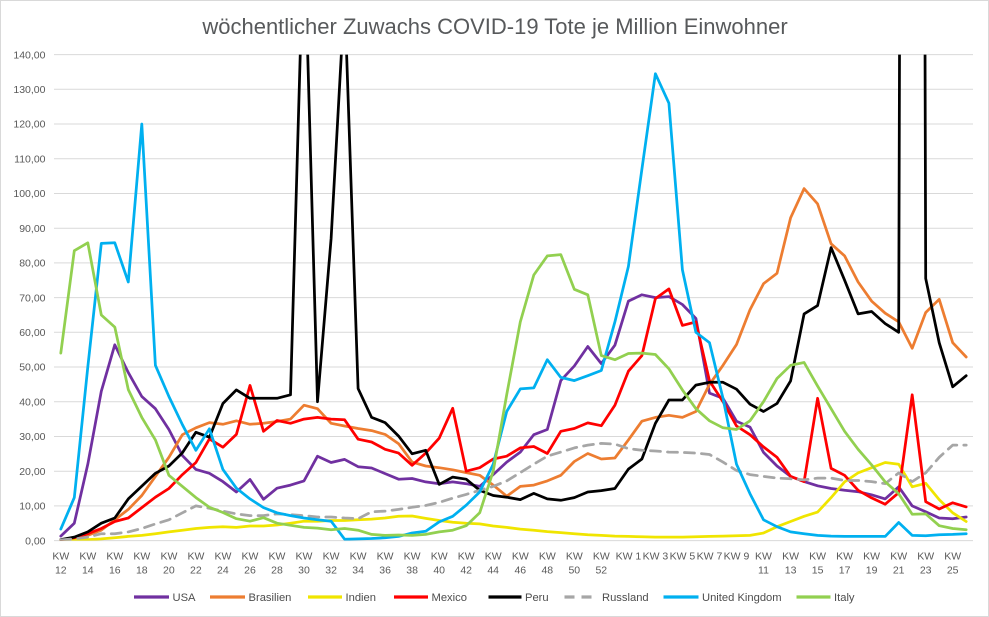  Describe the element at coordinates (29, 159) in the screenshot. I see `svg-text: 110,00` at that location.